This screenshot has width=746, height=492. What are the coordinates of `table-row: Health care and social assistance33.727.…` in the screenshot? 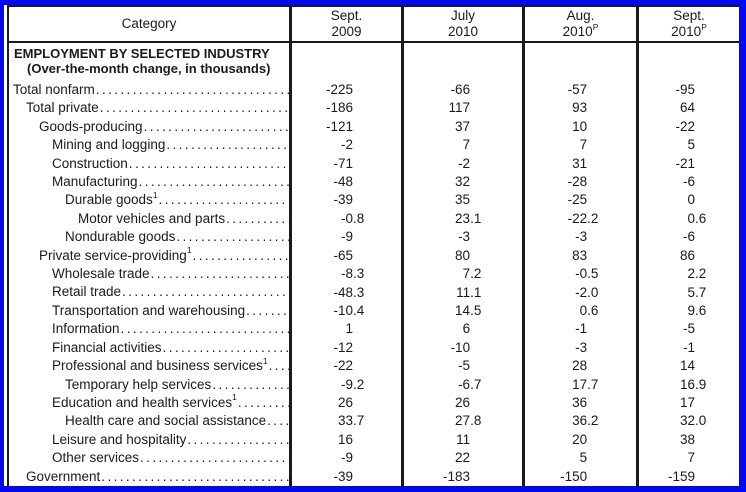 It's located at (374, 421).